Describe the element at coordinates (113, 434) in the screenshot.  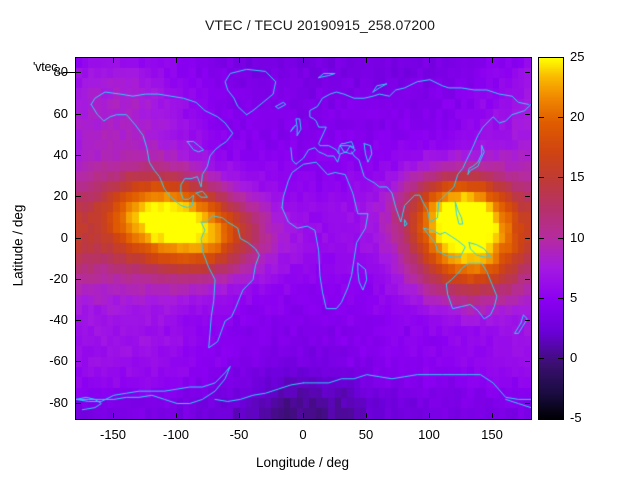
I see `x-tick-label: -150` at that location.